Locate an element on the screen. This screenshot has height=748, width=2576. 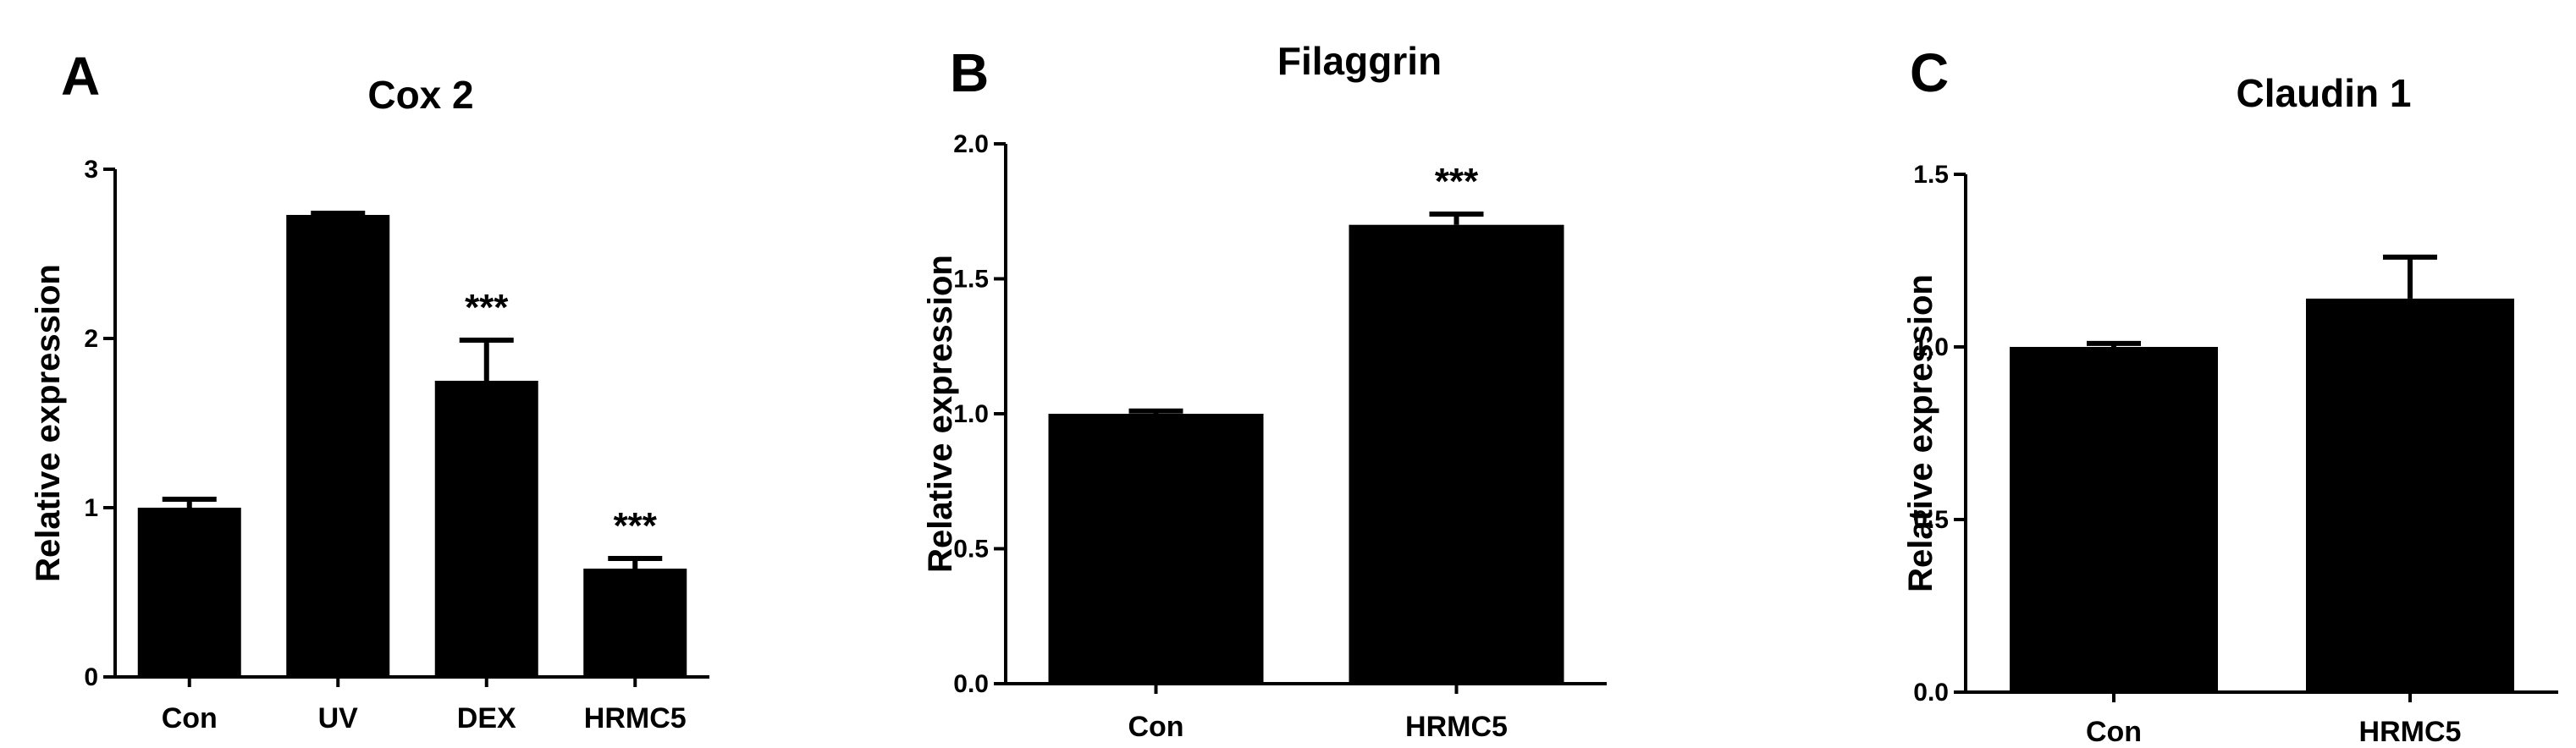
y-tick-label: 2 is located at coordinates (91, 339).